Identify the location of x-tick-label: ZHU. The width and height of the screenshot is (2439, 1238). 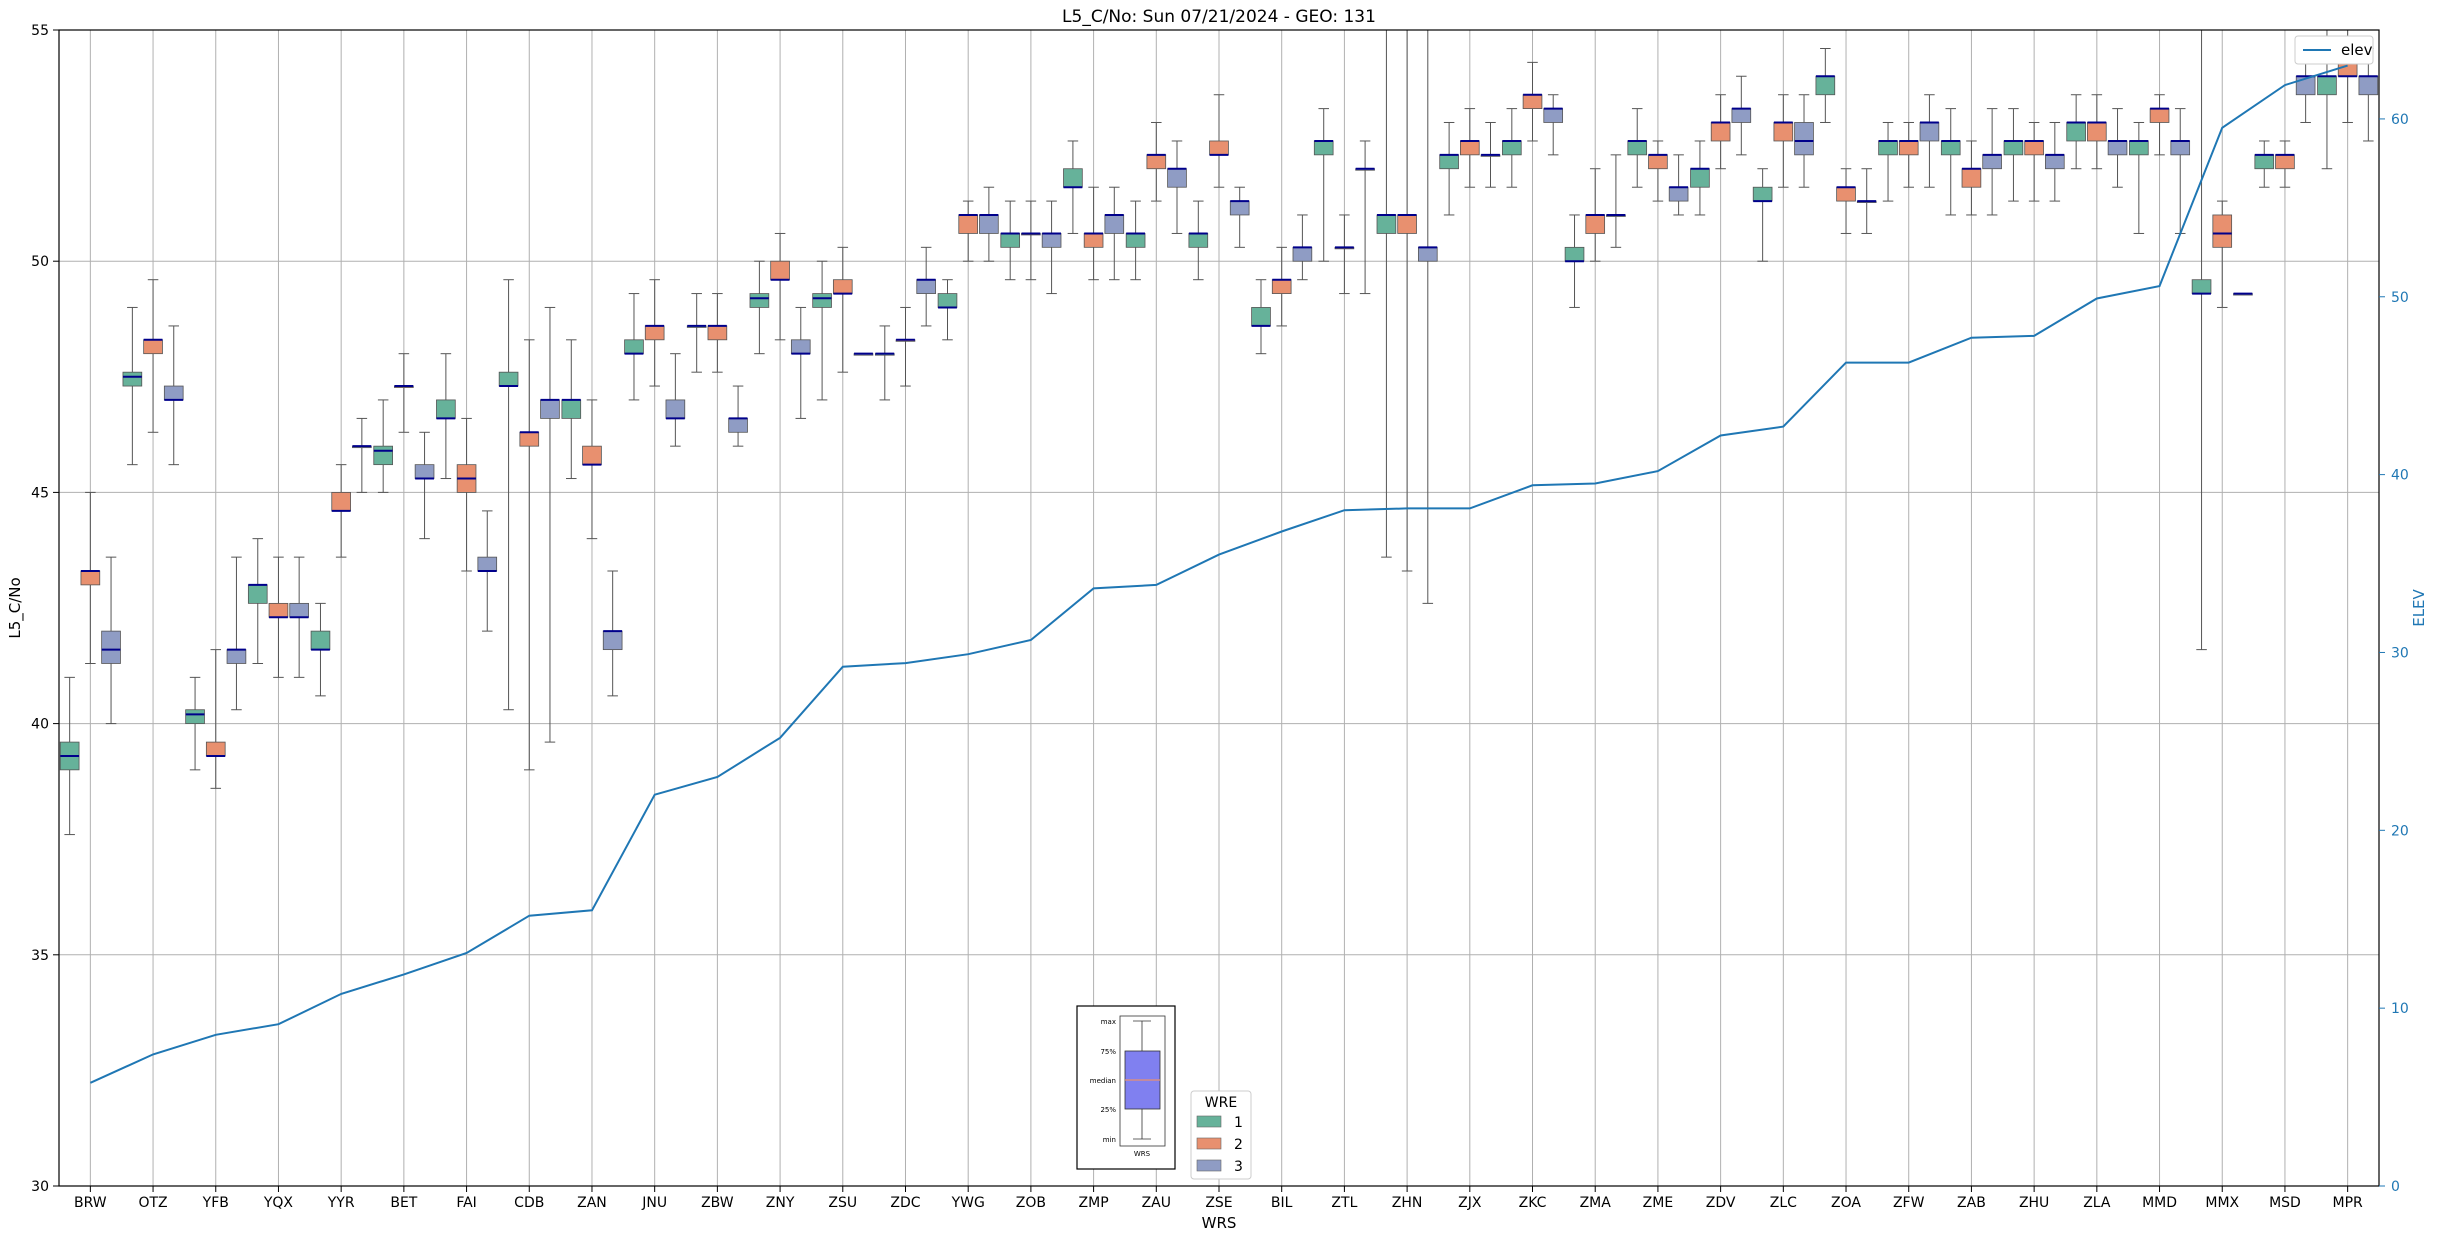
(2034, 1203).